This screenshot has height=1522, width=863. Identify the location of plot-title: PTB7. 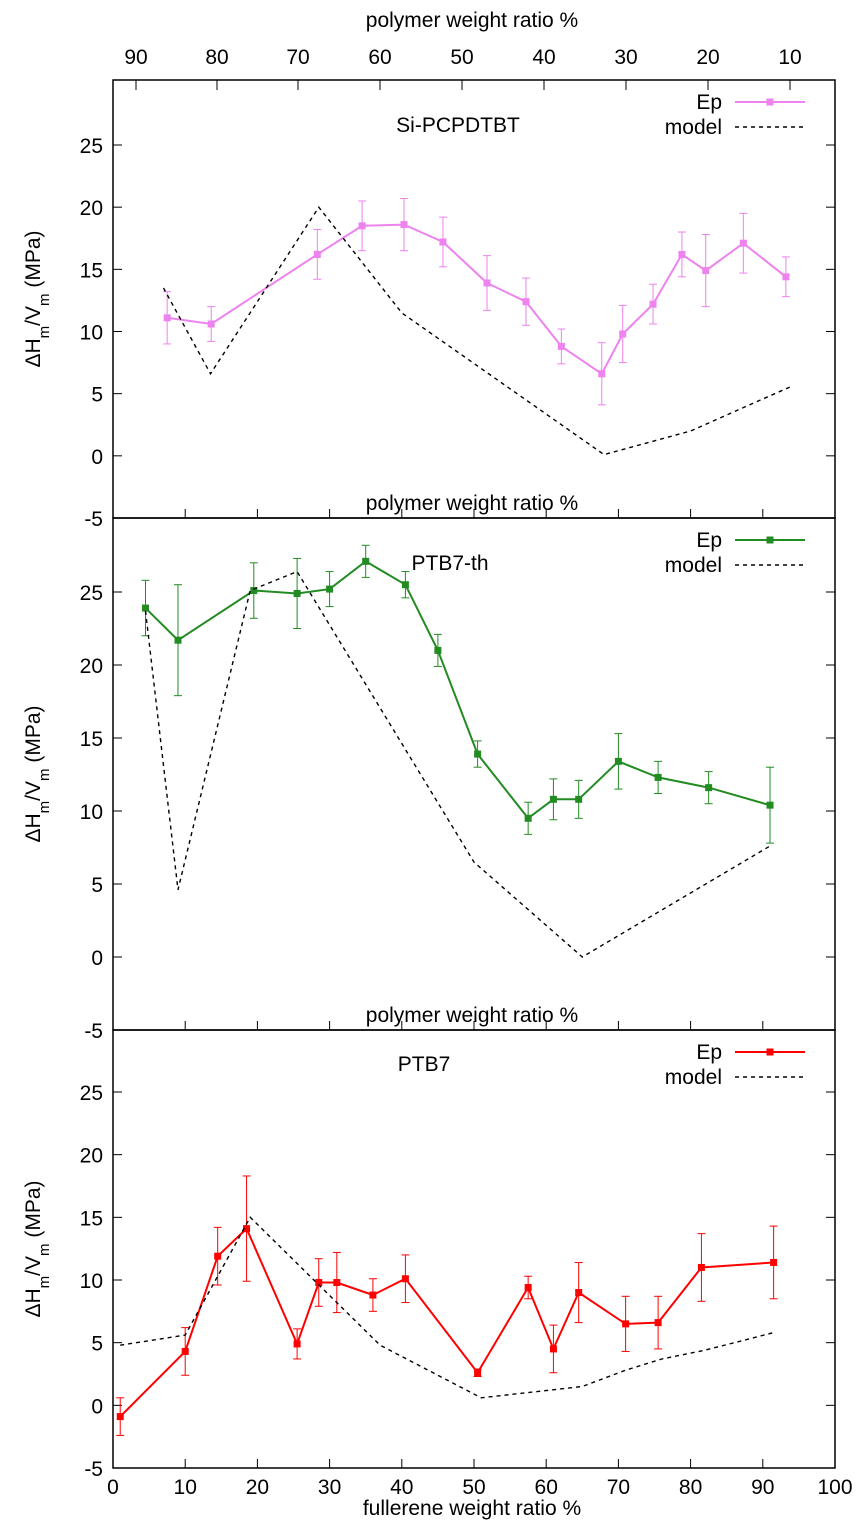
(424, 1064).